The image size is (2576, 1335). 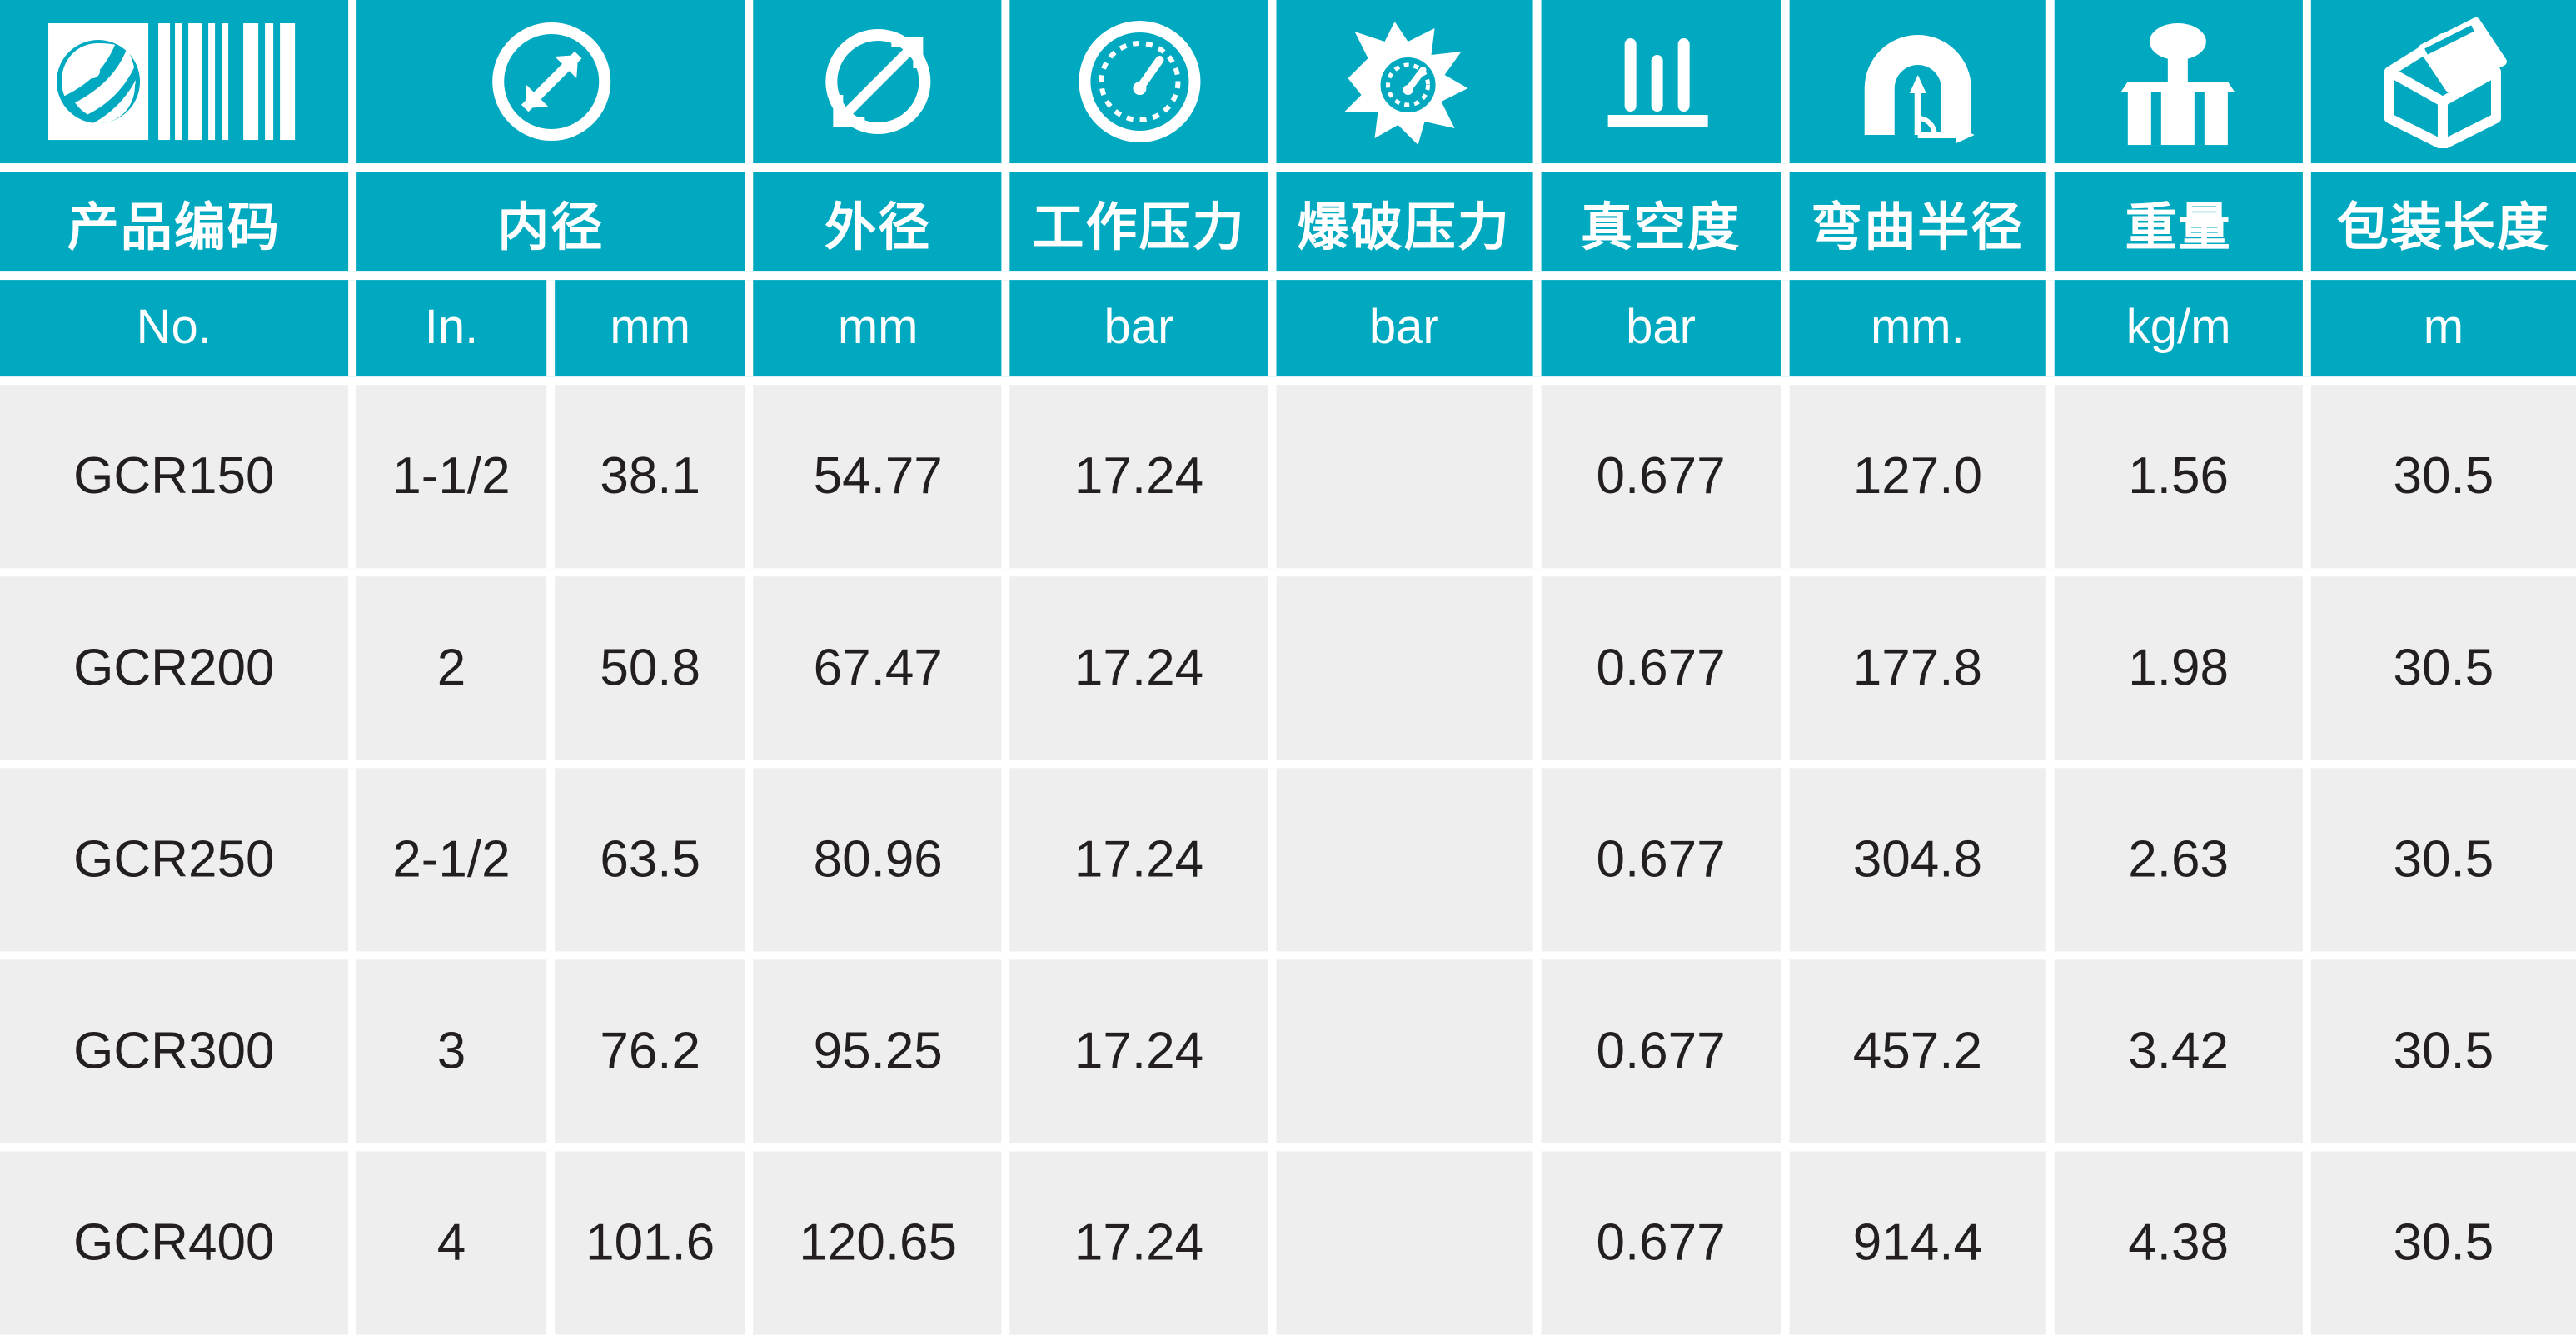 What do you see at coordinates (2182, 222) in the screenshot?
I see `header-weight: 重量` at bounding box center [2182, 222].